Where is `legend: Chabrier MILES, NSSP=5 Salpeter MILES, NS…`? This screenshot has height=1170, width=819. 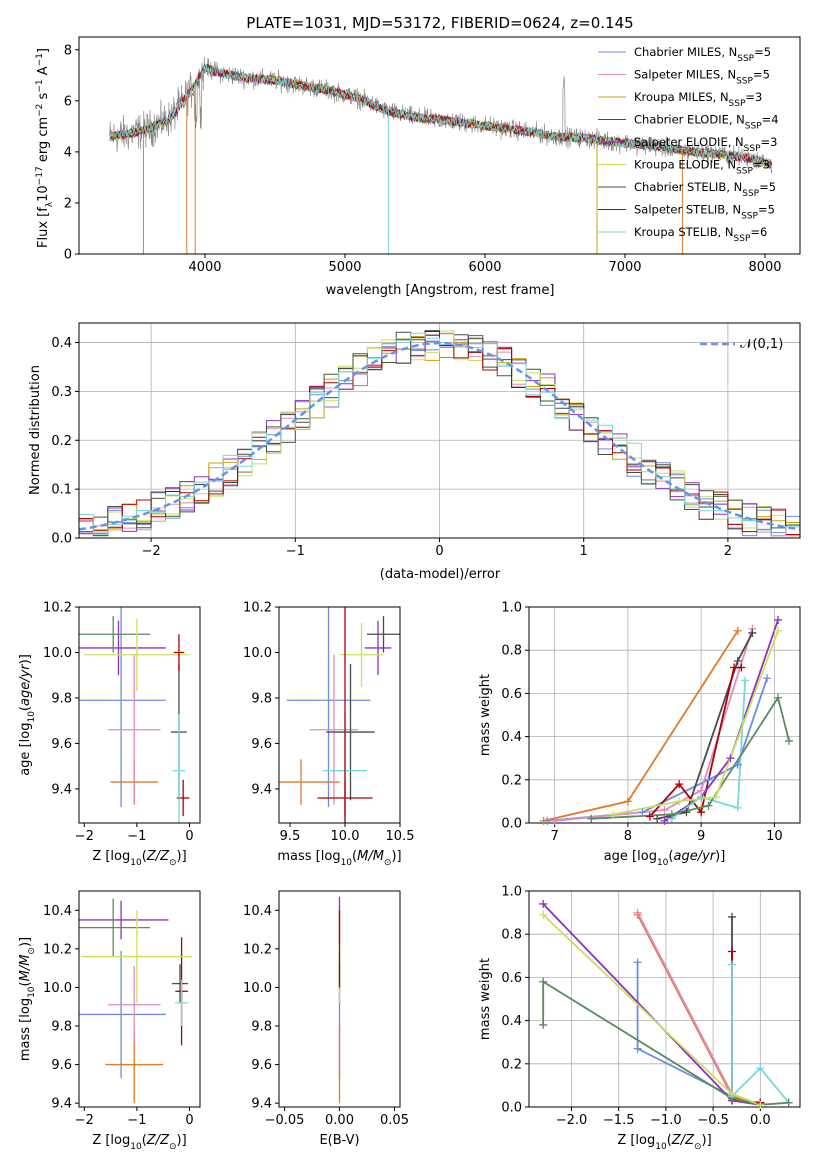
legend: Chabrier MILES, NSSP=5 Salpeter MILES, NS… is located at coordinates (688, 144).